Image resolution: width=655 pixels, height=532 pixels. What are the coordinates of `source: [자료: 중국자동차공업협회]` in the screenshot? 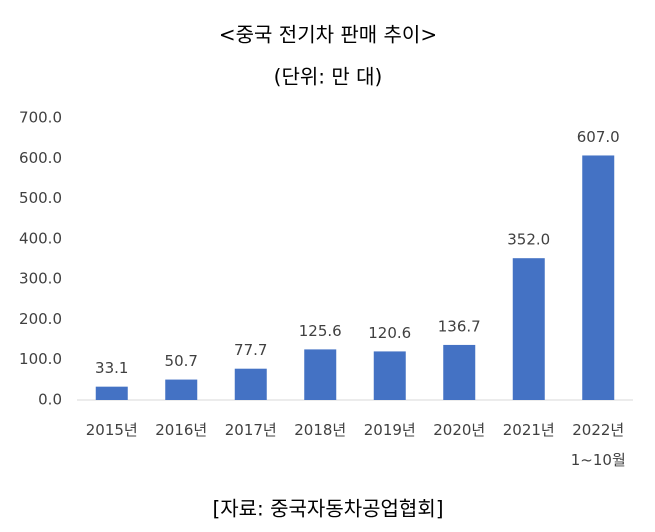 It's located at (327, 509).